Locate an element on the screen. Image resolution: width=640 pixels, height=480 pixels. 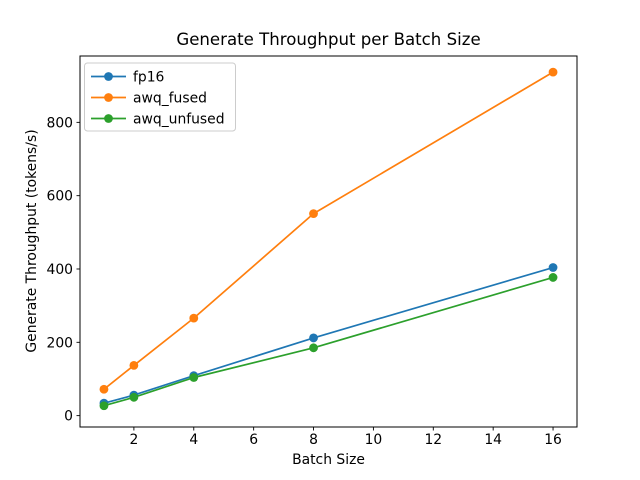
y-tick-label: 0 is located at coordinates (68, 417).